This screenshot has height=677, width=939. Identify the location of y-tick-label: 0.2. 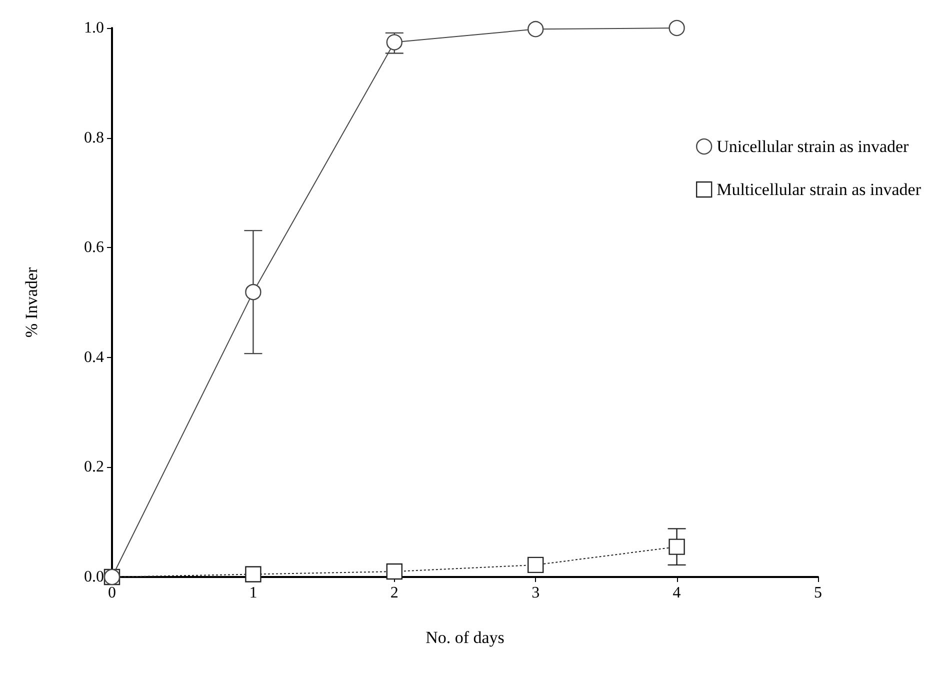
(94, 467).